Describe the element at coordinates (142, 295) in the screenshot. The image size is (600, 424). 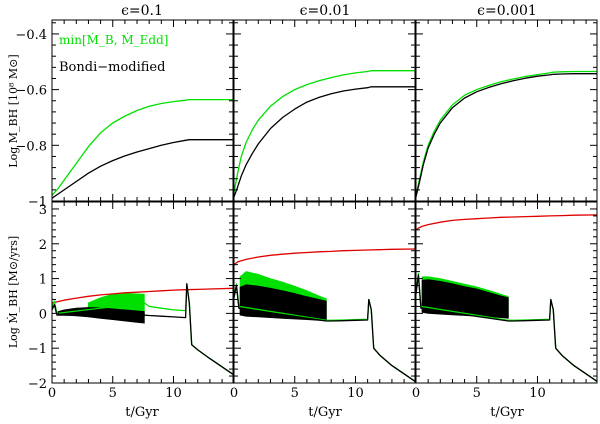
I see `c1-bottom-series-1-red` at that location.